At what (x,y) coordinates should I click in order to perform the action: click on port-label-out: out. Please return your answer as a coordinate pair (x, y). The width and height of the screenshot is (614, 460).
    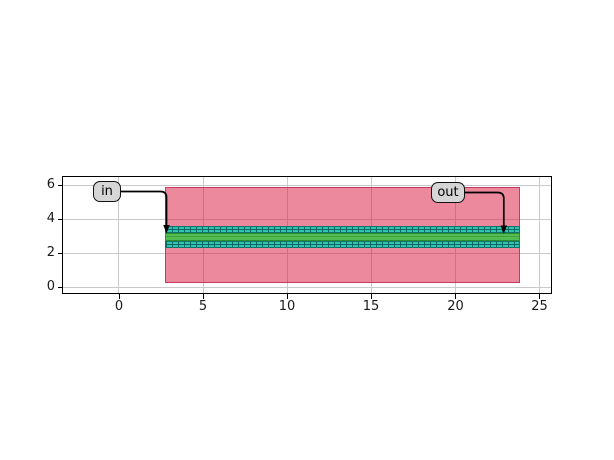
    Looking at the image, I should click on (448, 192).